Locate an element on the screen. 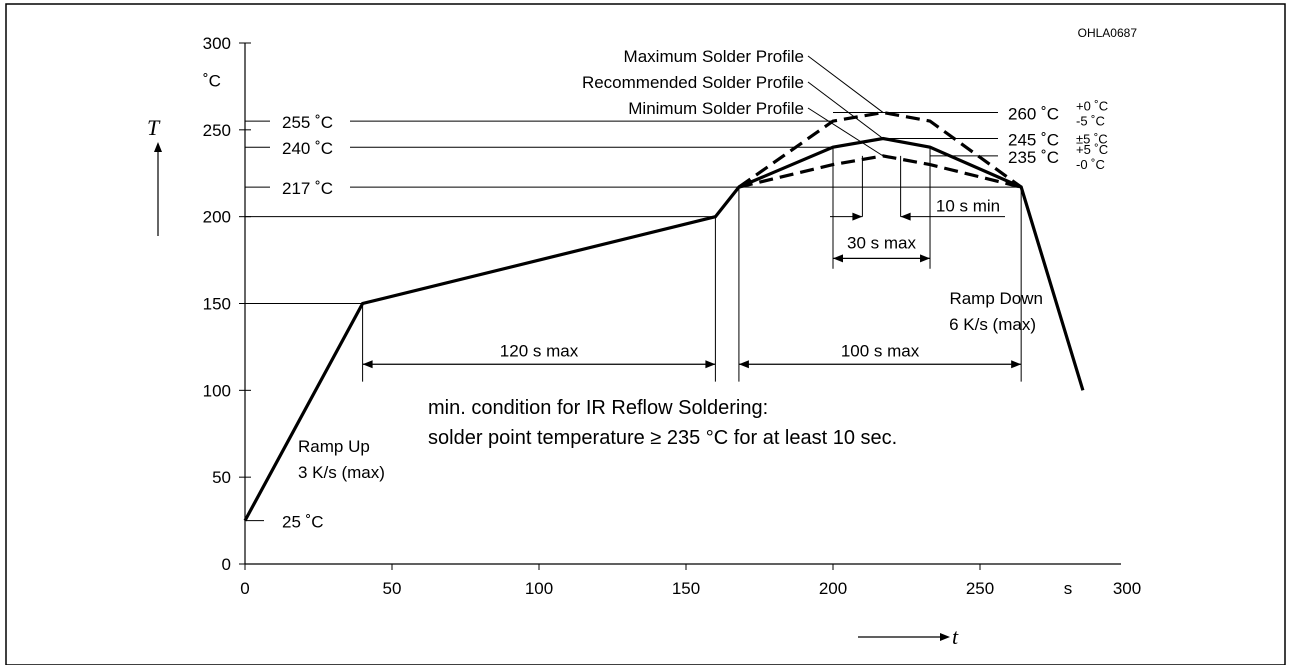  interval-label: 10 s min is located at coordinates (968, 206).